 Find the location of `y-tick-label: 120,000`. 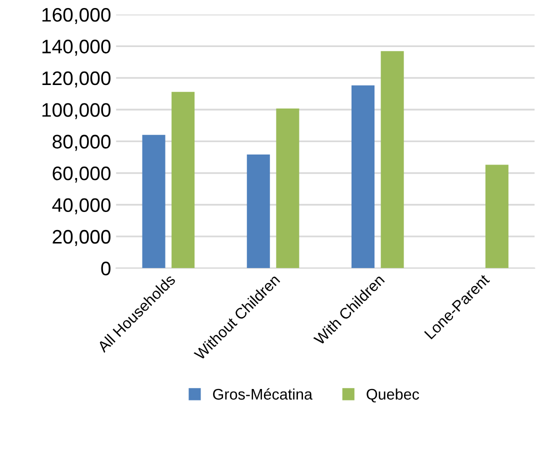

y-tick-label: 120,000 is located at coordinates (76, 79).